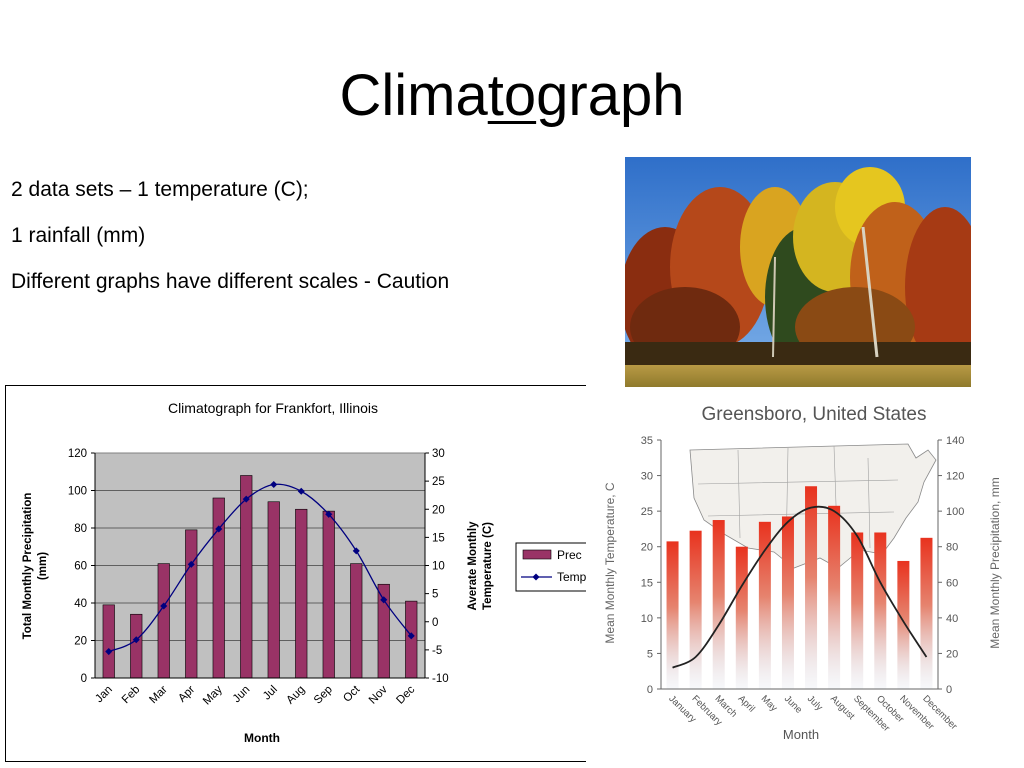 The image size is (1024, 768). What do you see at coordinates (926, 613) in the screenshot?
I see `precip-bar-december` at bounding box center [926, 613].